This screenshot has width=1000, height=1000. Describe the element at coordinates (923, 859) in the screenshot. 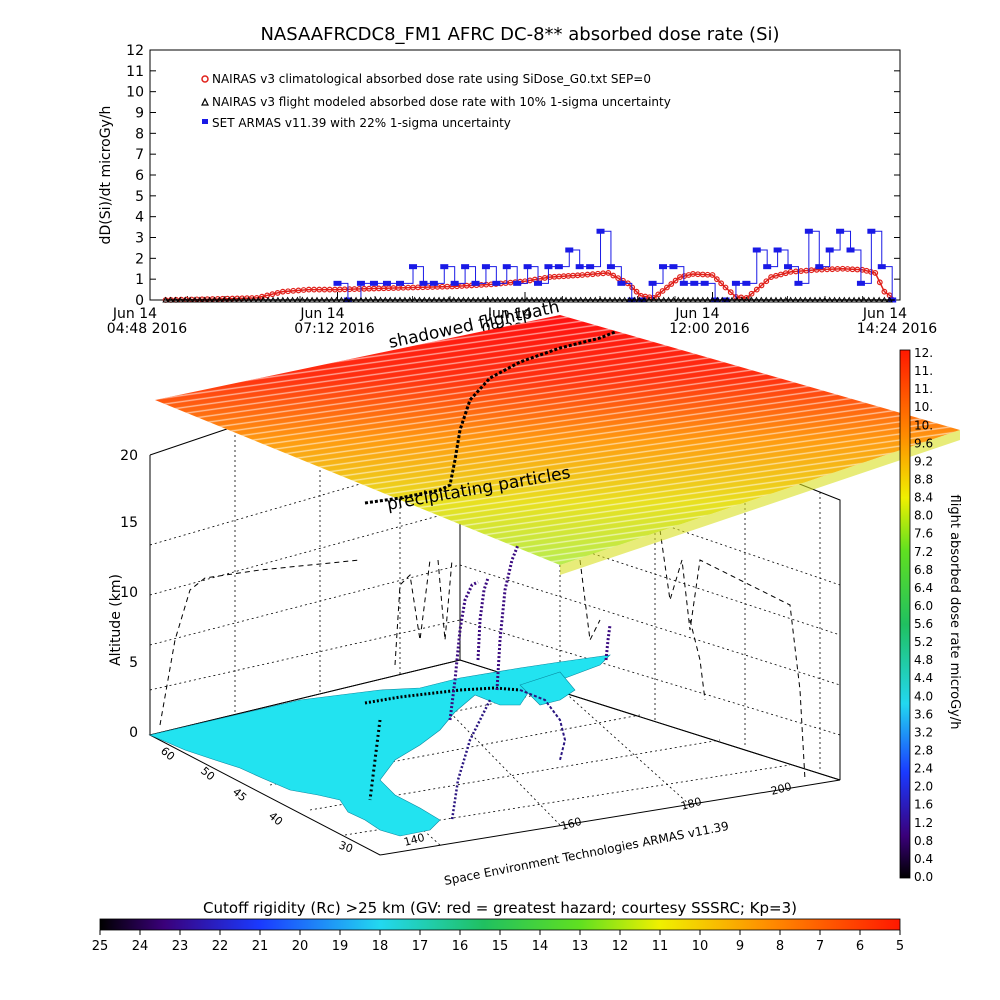

I see `colorbar-right-tick: 0.4` at that location.